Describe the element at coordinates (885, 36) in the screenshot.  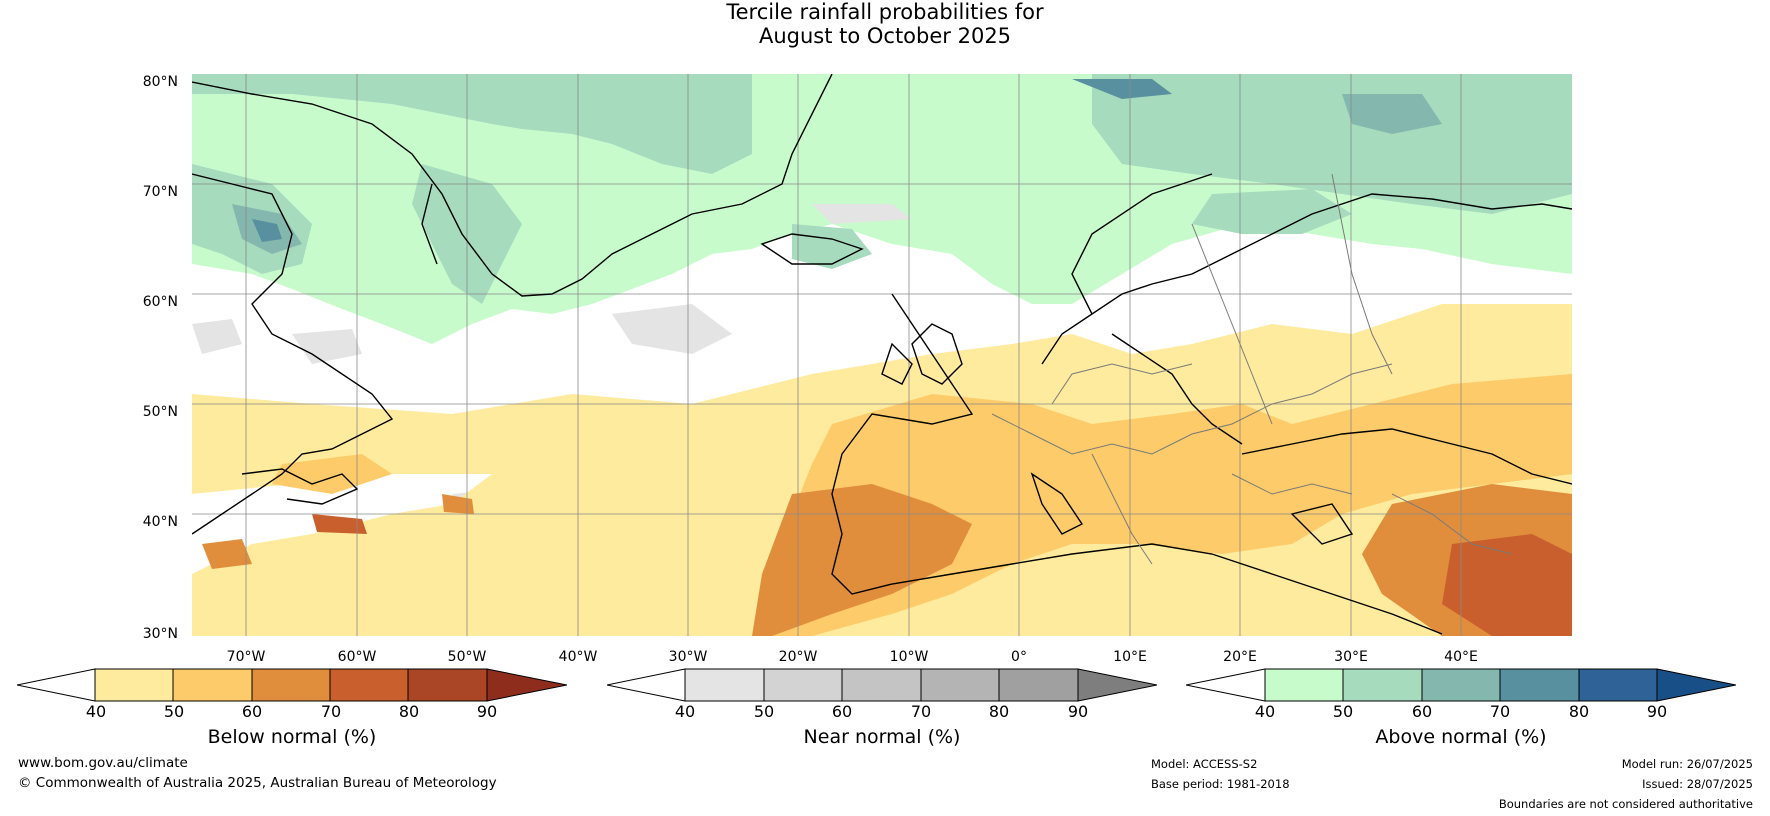
I see `title-line-2: August to October 2025` at that location.